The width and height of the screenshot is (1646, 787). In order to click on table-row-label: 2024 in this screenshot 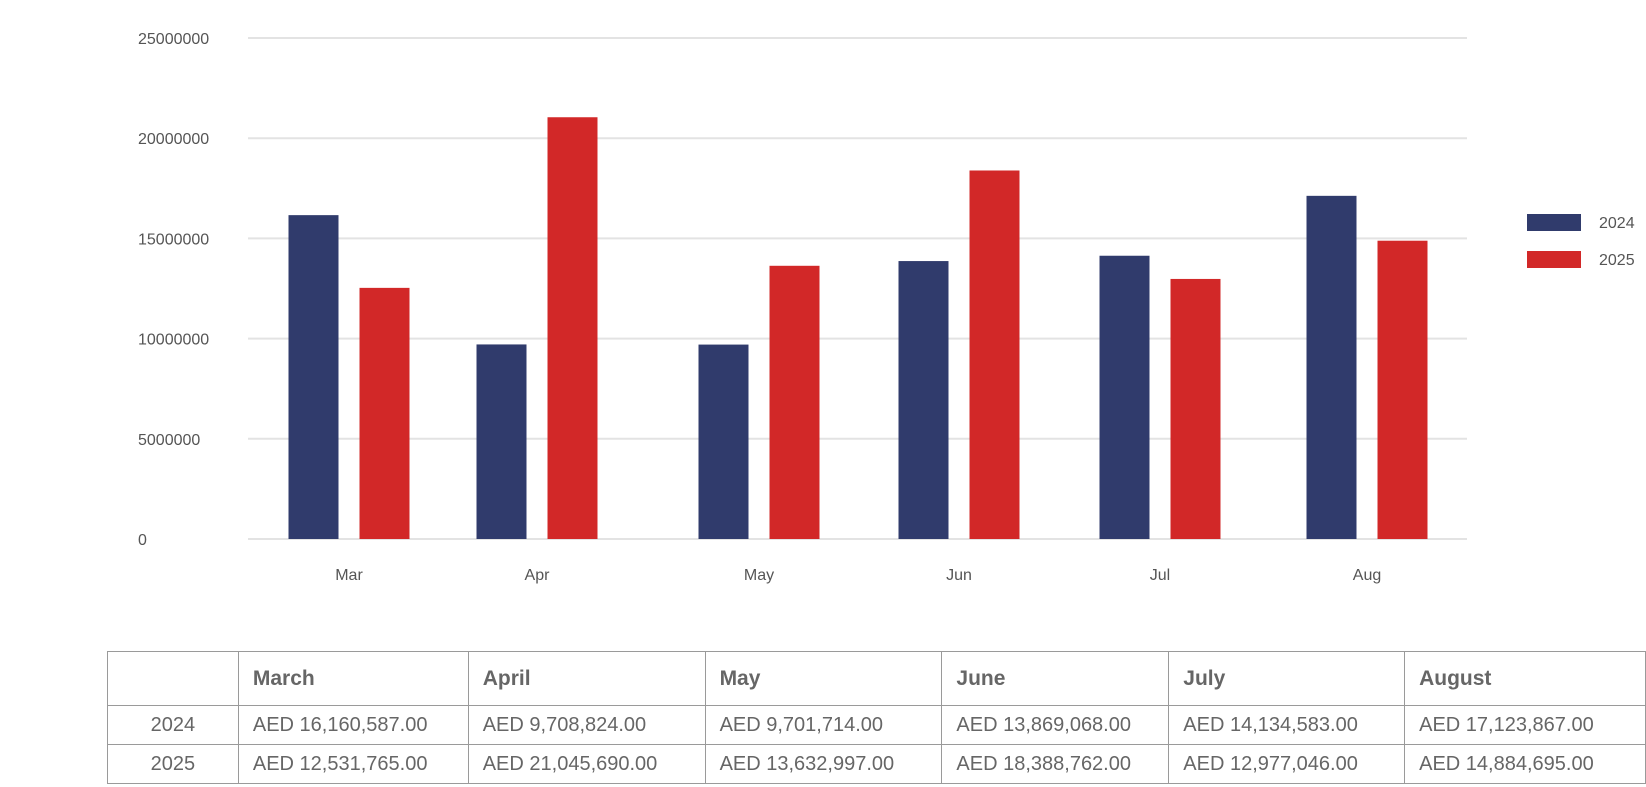, I will do `click(173, 725)`.